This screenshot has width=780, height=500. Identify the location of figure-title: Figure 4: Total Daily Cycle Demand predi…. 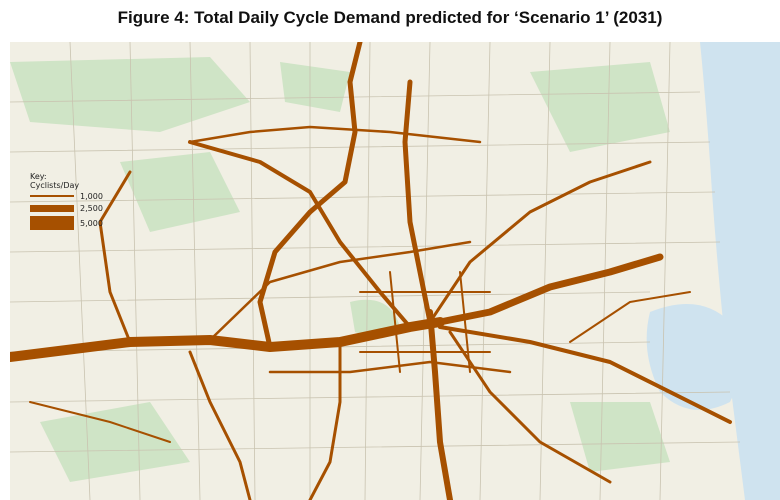
(390, 17).